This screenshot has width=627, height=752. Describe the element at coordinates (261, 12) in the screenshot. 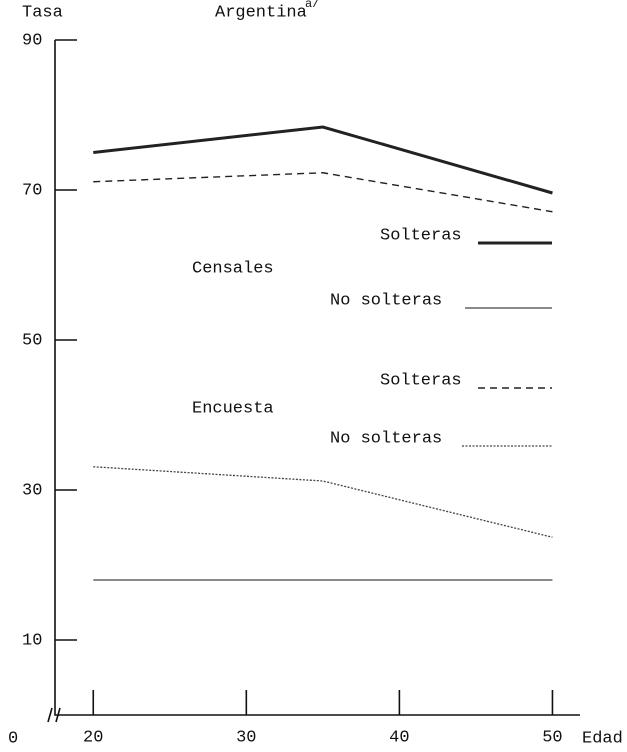

I see `chart-title: Argentina` at that location.